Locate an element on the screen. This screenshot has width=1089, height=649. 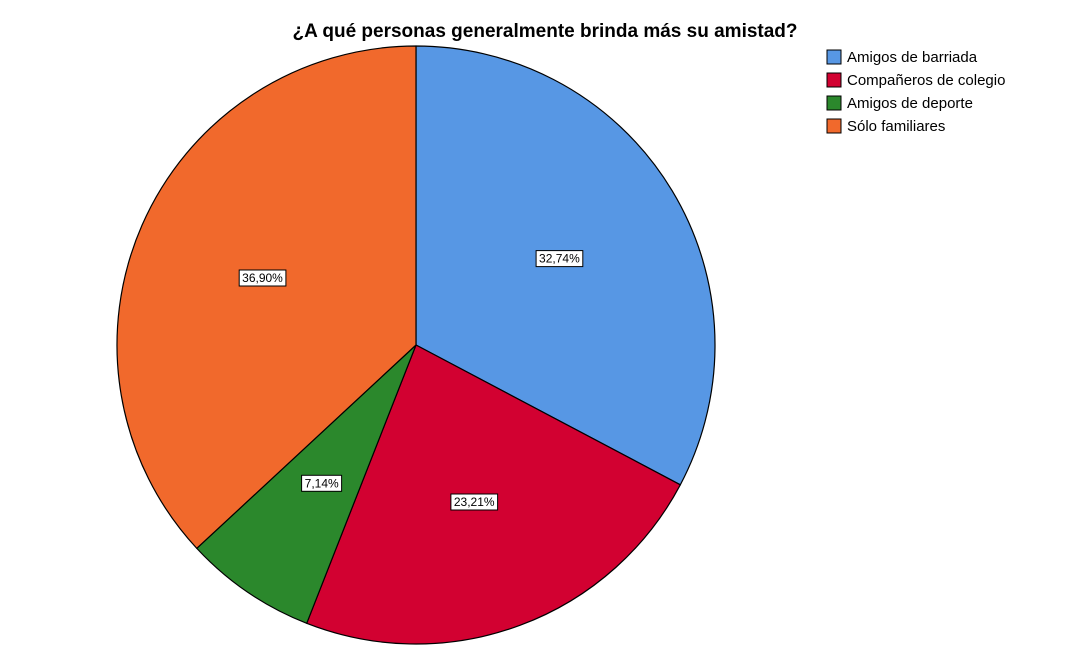
legend-item-amigos-de-barriada: Amigos de barriada is located at coordinates (902, 57).